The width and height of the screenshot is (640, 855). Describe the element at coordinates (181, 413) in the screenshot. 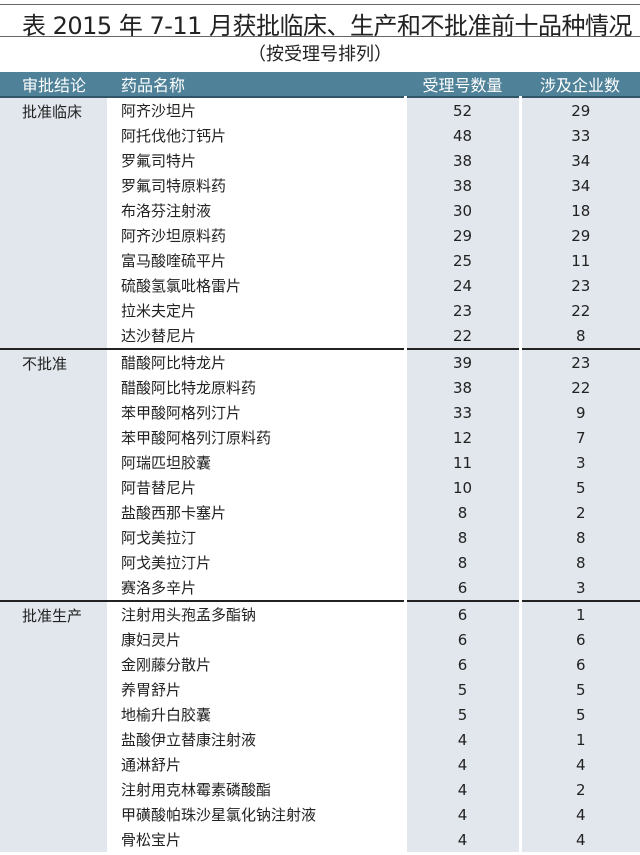

I see `drug-name-cell: 苯甲酸阿格列汀片` at that location.